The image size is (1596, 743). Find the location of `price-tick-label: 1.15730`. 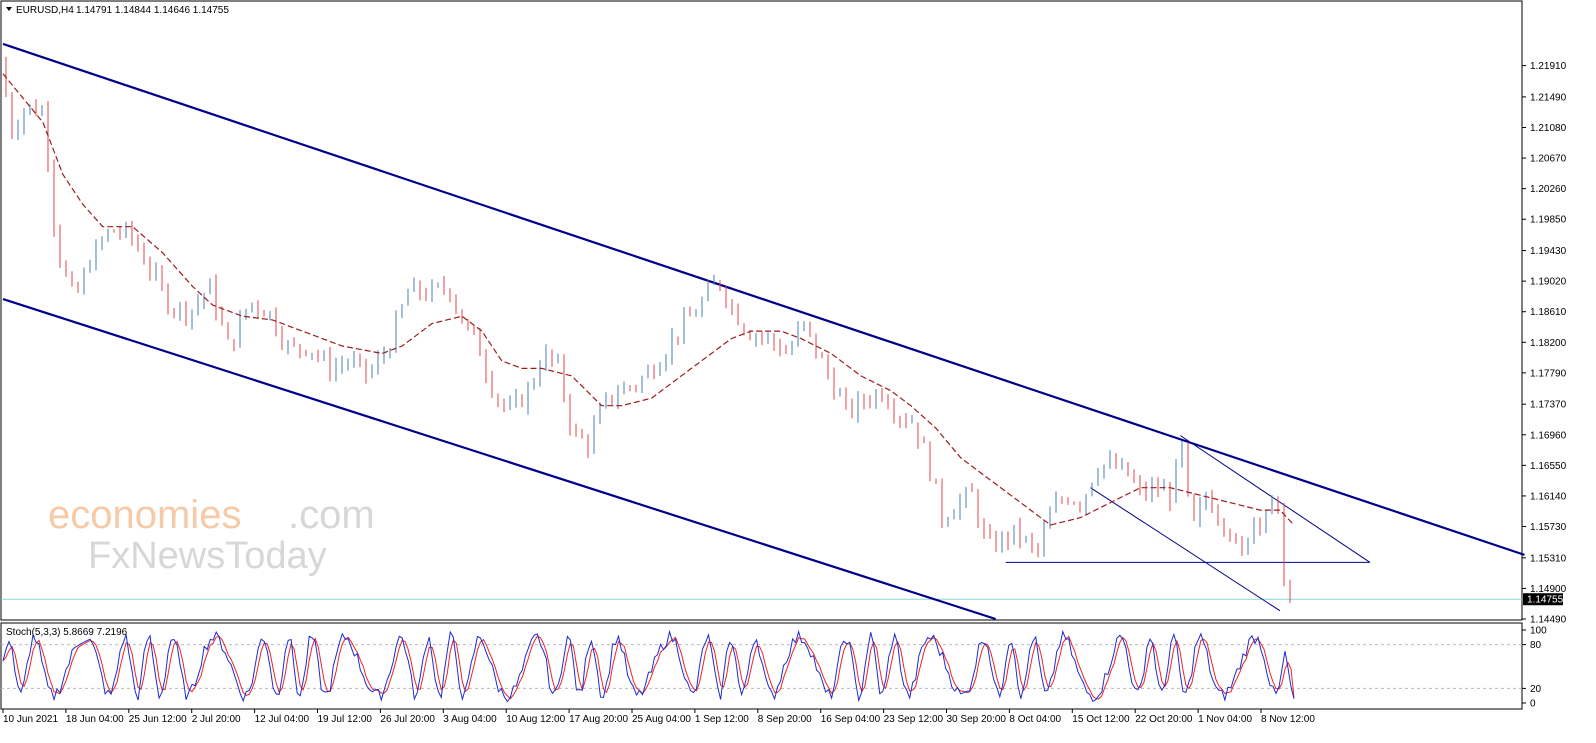

price-tick-label: 1.15730 is located at coordinates (1548, 527).